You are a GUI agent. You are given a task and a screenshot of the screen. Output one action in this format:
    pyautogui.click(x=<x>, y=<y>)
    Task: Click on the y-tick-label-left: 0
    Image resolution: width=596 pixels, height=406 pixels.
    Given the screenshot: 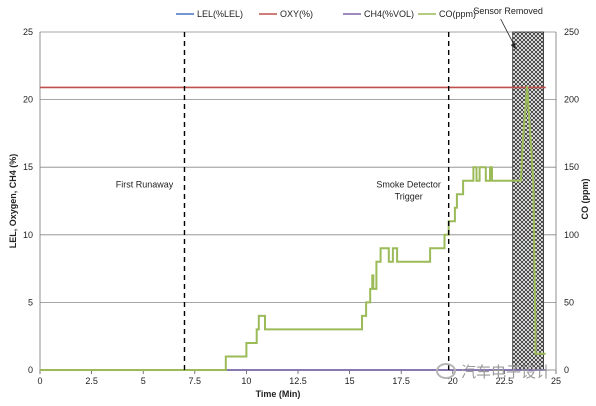 What is the action you would take?
    pyautogui.click(x=30, y=370)
    